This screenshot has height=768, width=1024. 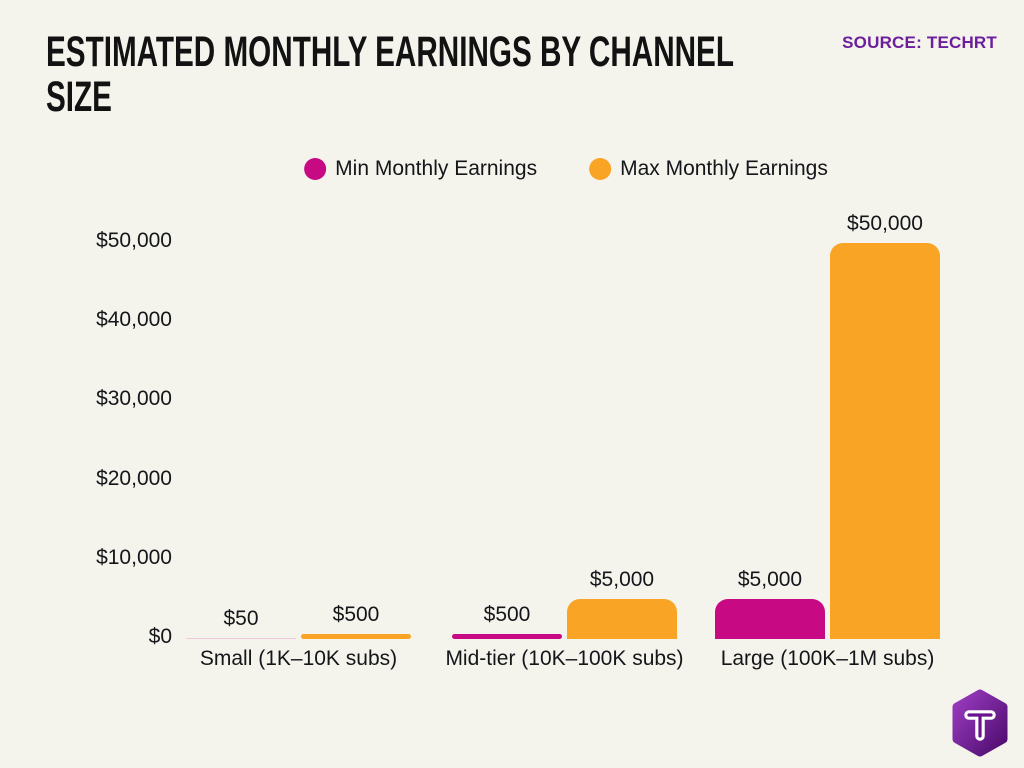 What do you see at coordinates (564, 658) in the screenshot?
I see `category-label-1: Mid-tier (10K–100K subs)` at bounding box center [564, 658].